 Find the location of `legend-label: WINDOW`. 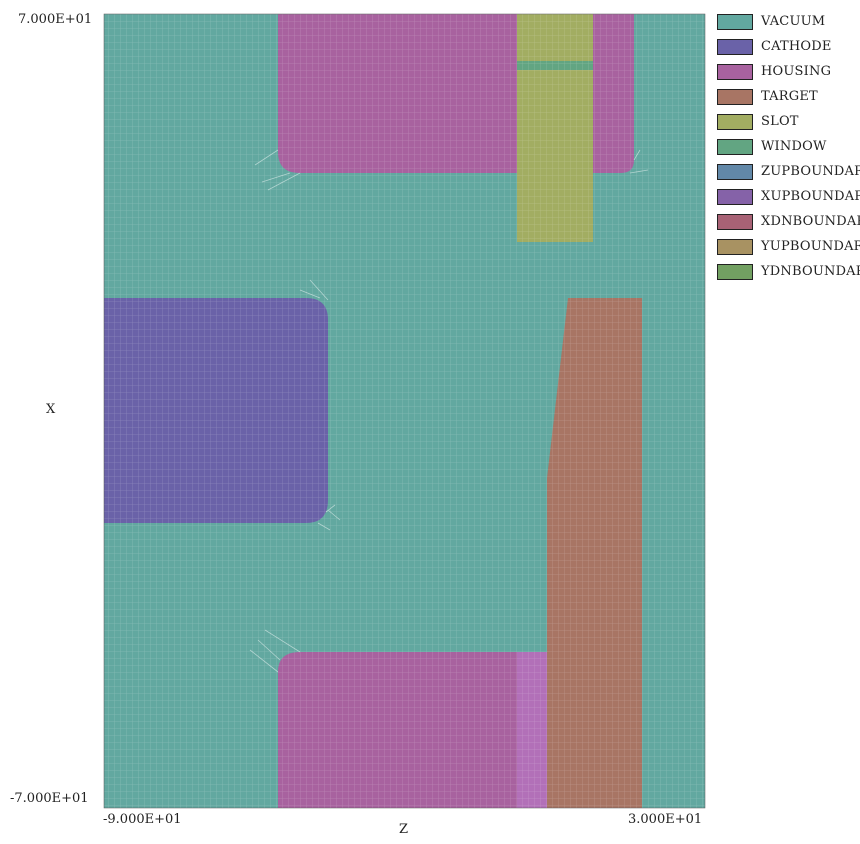

legend-label: WINDOW is located at coordinates (794, 146).